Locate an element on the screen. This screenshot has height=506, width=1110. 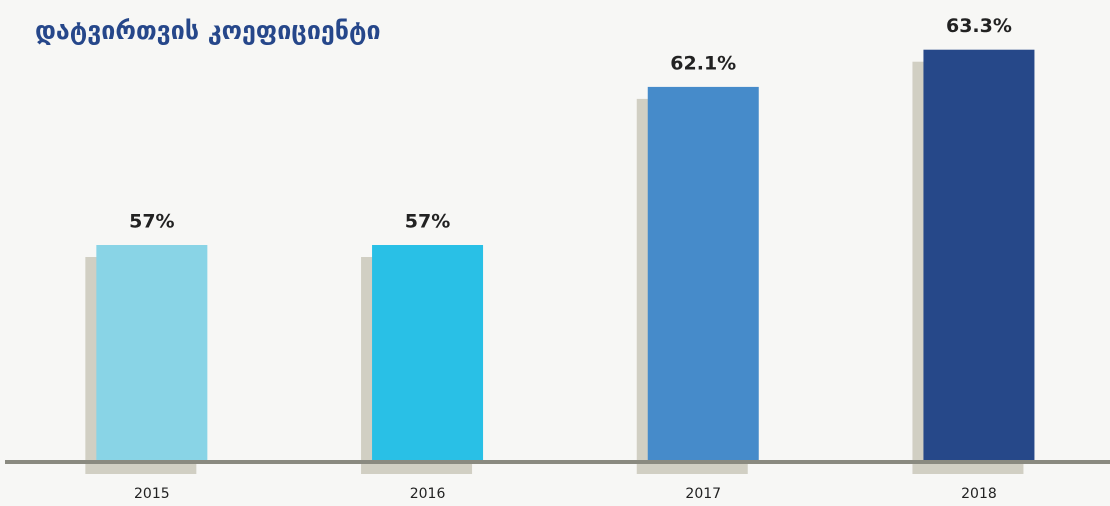
x-tick-label: 2015 is located at coordinates (152, 494).